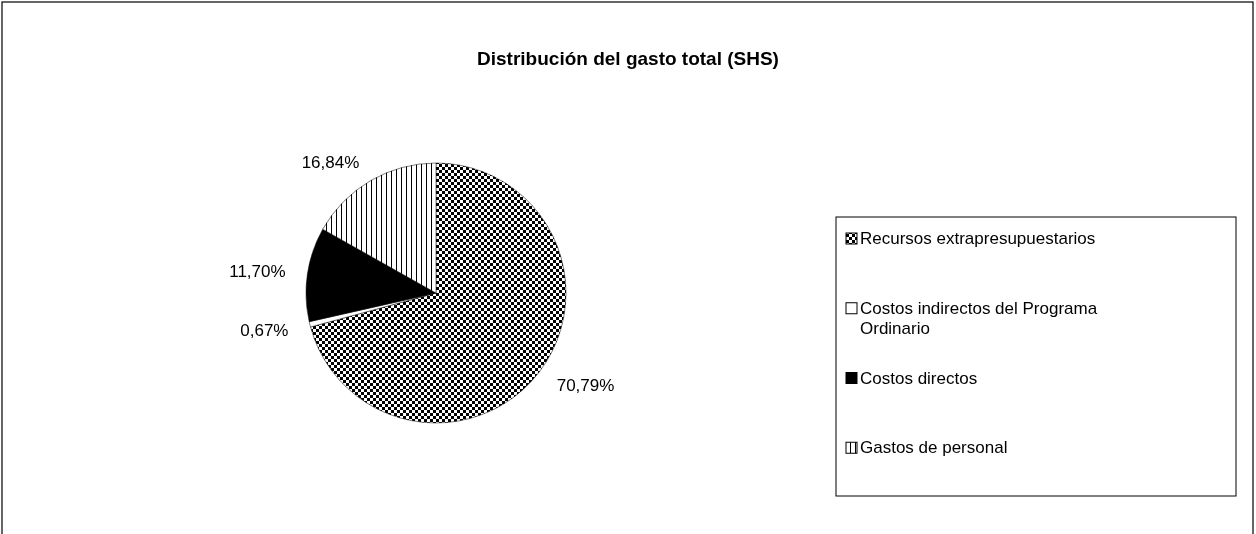 This screenshot has height=534, width=1256. Describe the element at coordinates (264, 330) in the screenshot. I see `data-label: 0,67%` at that location.